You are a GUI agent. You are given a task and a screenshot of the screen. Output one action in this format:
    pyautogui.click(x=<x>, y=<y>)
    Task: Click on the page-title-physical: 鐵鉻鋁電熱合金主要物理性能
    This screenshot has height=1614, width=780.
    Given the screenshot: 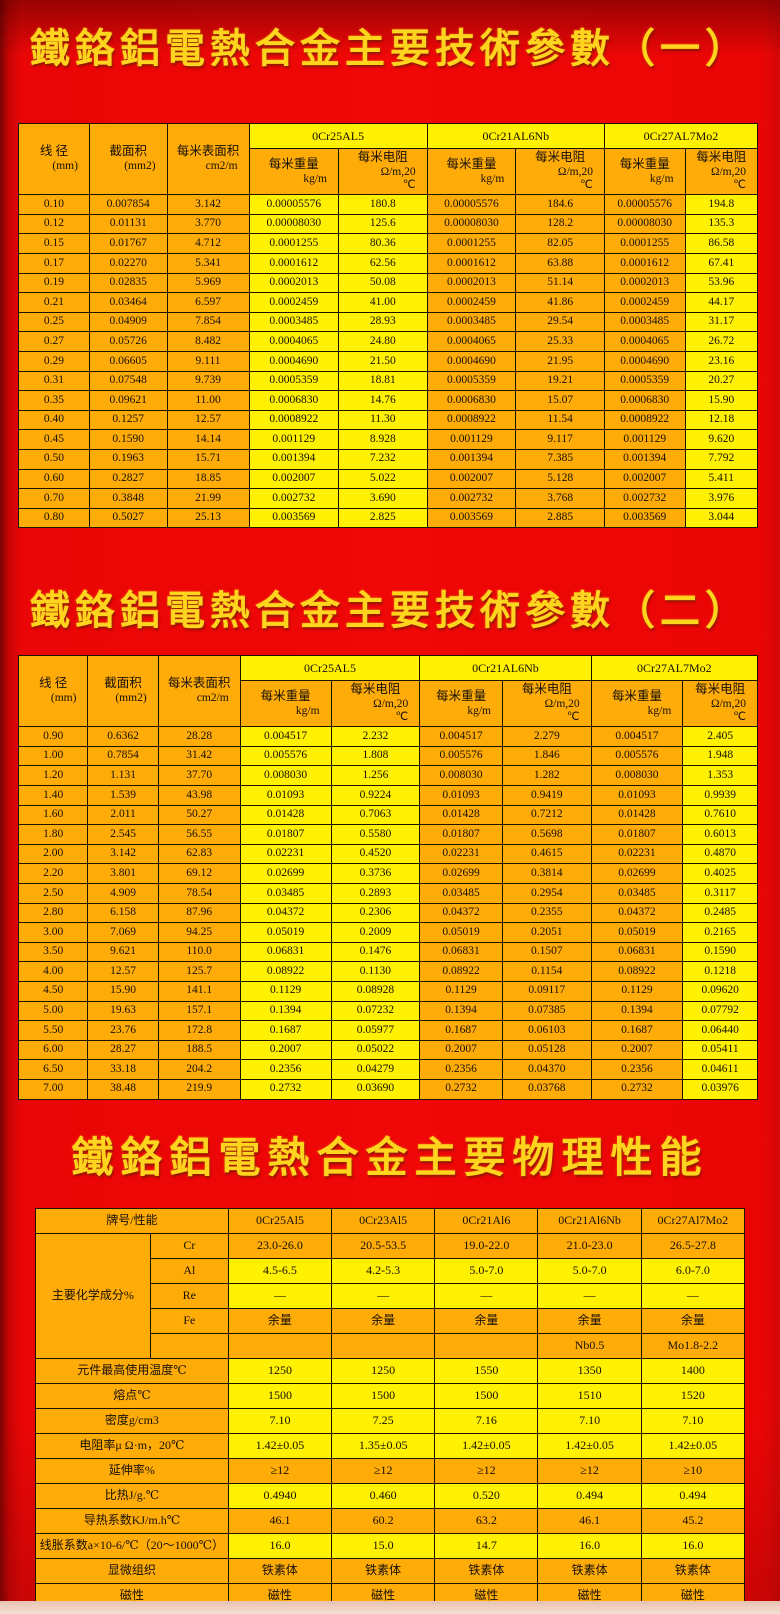 What is the action you would take?
    pyautogui.click(x=390, y=1157)
    